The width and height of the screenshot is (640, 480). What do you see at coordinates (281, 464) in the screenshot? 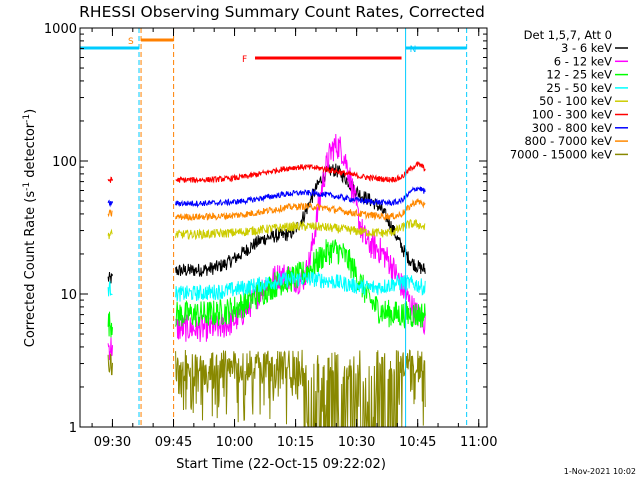
I see `x-axis-label: Start Time (22-Oct-15 09:22:02)` at bounding box center [281, 464].